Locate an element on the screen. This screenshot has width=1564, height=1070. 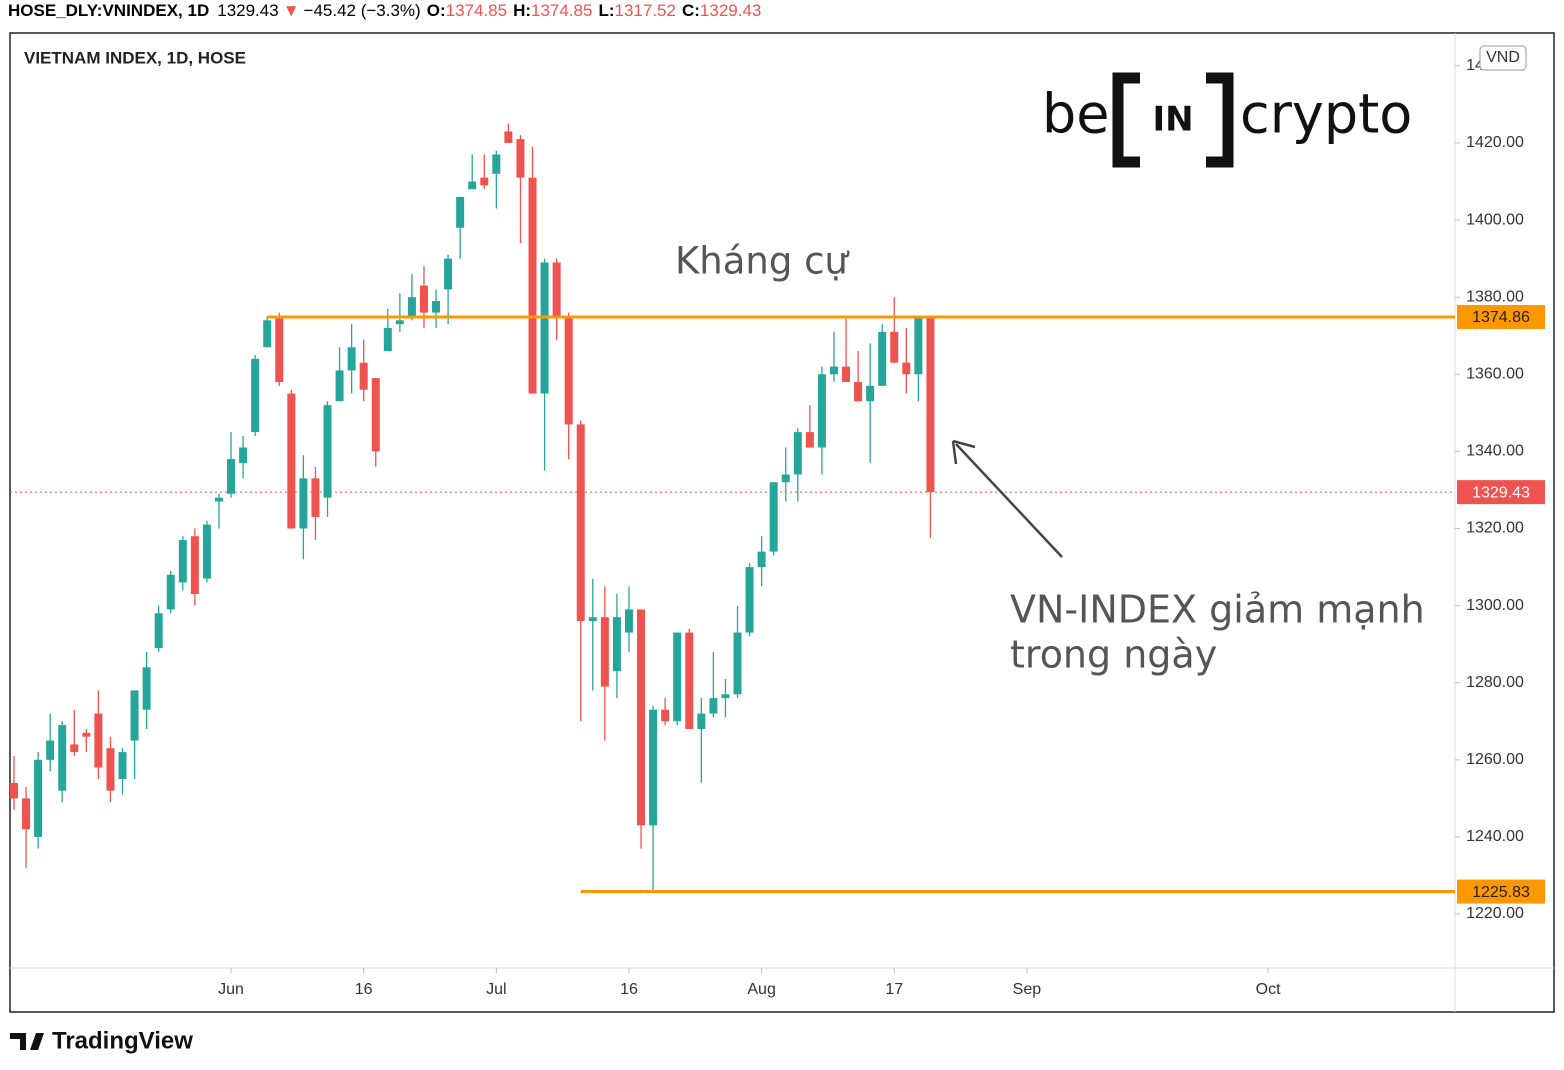
symbol: HOSE_DLY:VNINDEX, 1D is located at coordinates (108, 10).